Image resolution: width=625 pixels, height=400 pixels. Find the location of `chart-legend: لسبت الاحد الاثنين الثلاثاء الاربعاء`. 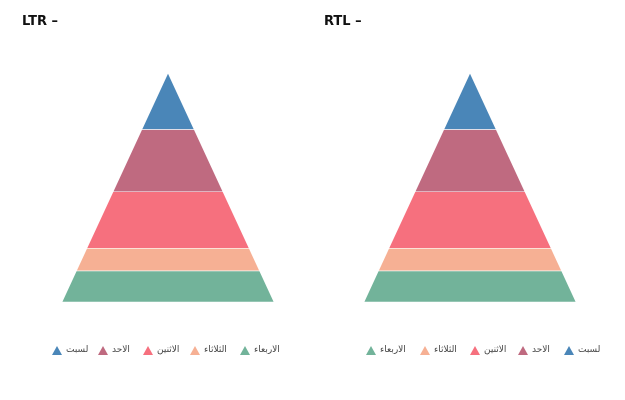

chart-legend: لسبت الاحد الاثنين الثلاثاء الاربعاء is located at coordinates (156, 354).